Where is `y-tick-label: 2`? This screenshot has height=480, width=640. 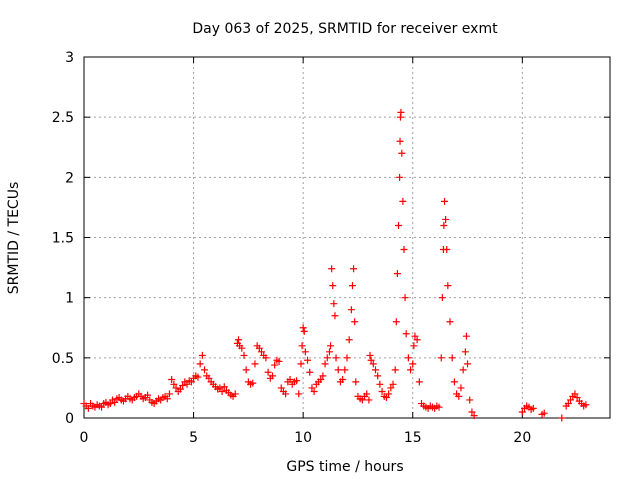
y-tick-label: 2 is located at coordinates (69, 178).